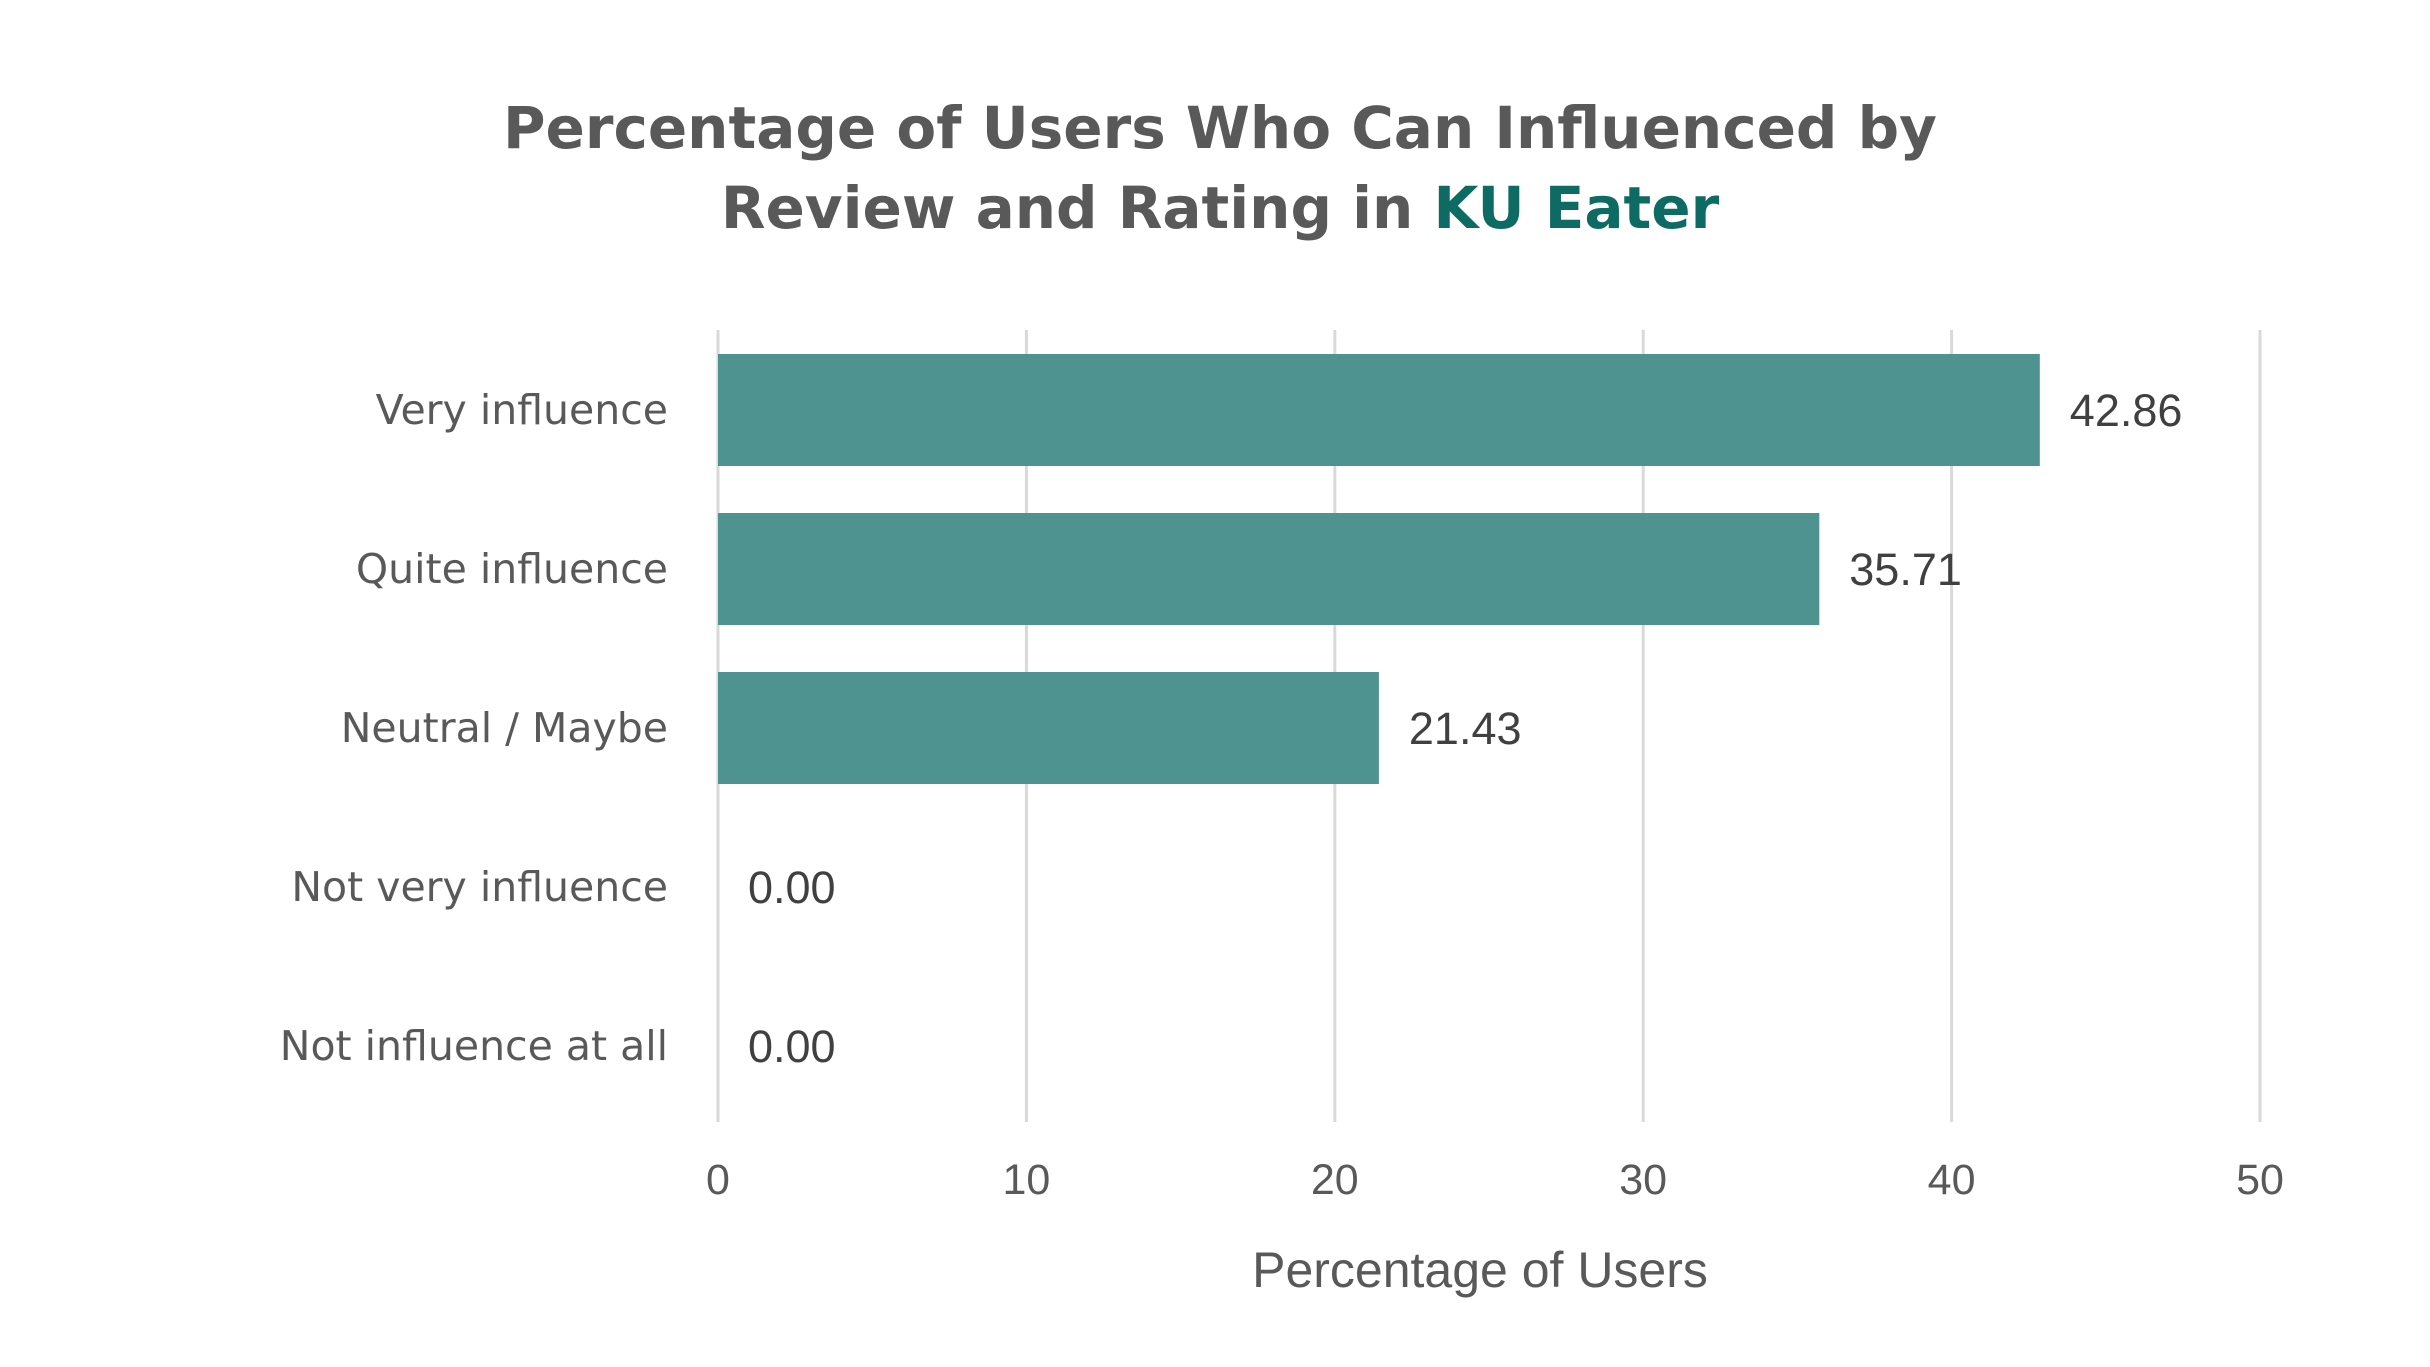 This screenshot has height=1367, width=2430. What do you see at coordinates (1026, 1180) in the screenshot?
I see `x-tick-label: 10` at bounding box center [1026, 1180].